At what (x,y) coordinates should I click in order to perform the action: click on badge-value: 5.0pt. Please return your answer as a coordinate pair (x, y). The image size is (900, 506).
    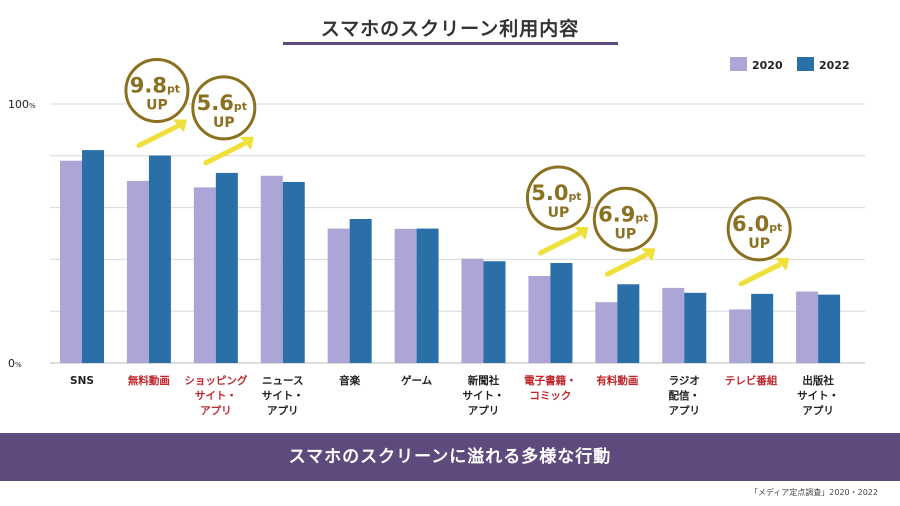
    Looking at the image, I should click on (556, 193).